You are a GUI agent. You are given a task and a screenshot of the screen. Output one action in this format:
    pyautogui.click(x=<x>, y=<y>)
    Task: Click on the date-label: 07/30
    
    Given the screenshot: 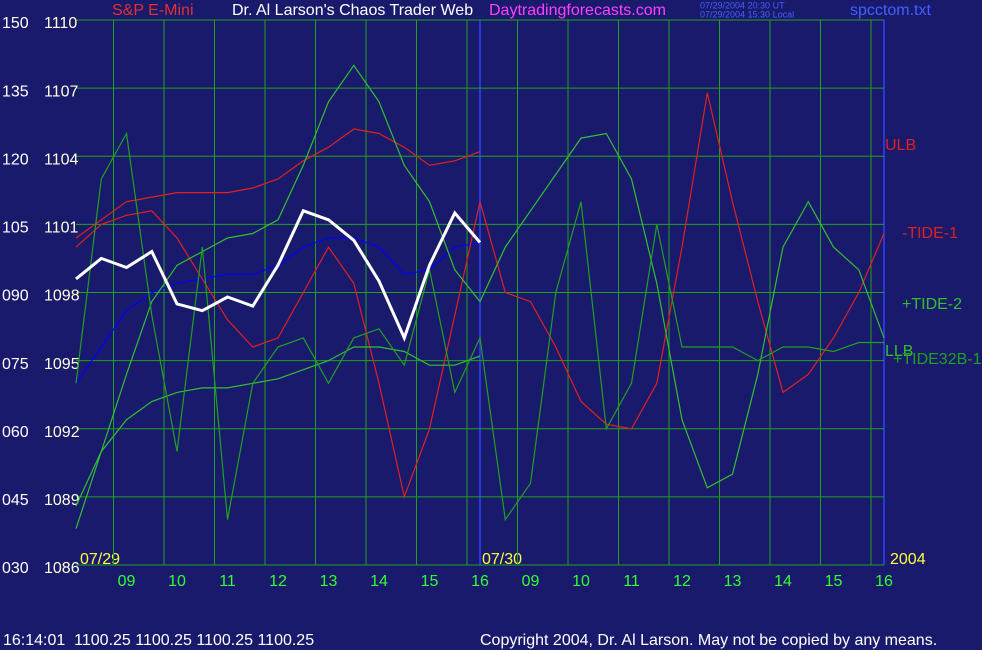 What is the action you would take?
    pyautogui.click(x=502, y=559)
    